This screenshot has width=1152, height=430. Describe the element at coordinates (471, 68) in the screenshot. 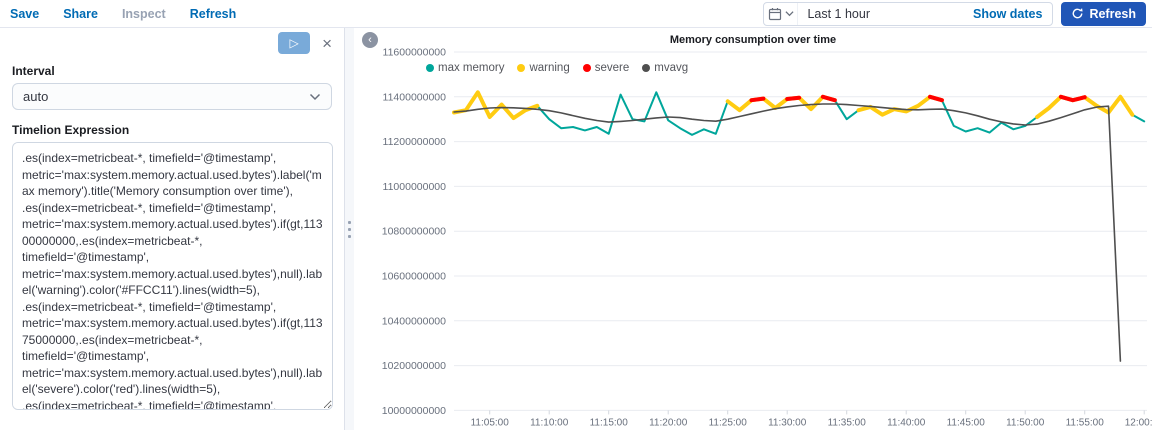

I see `legend-label: max memory` at that location.